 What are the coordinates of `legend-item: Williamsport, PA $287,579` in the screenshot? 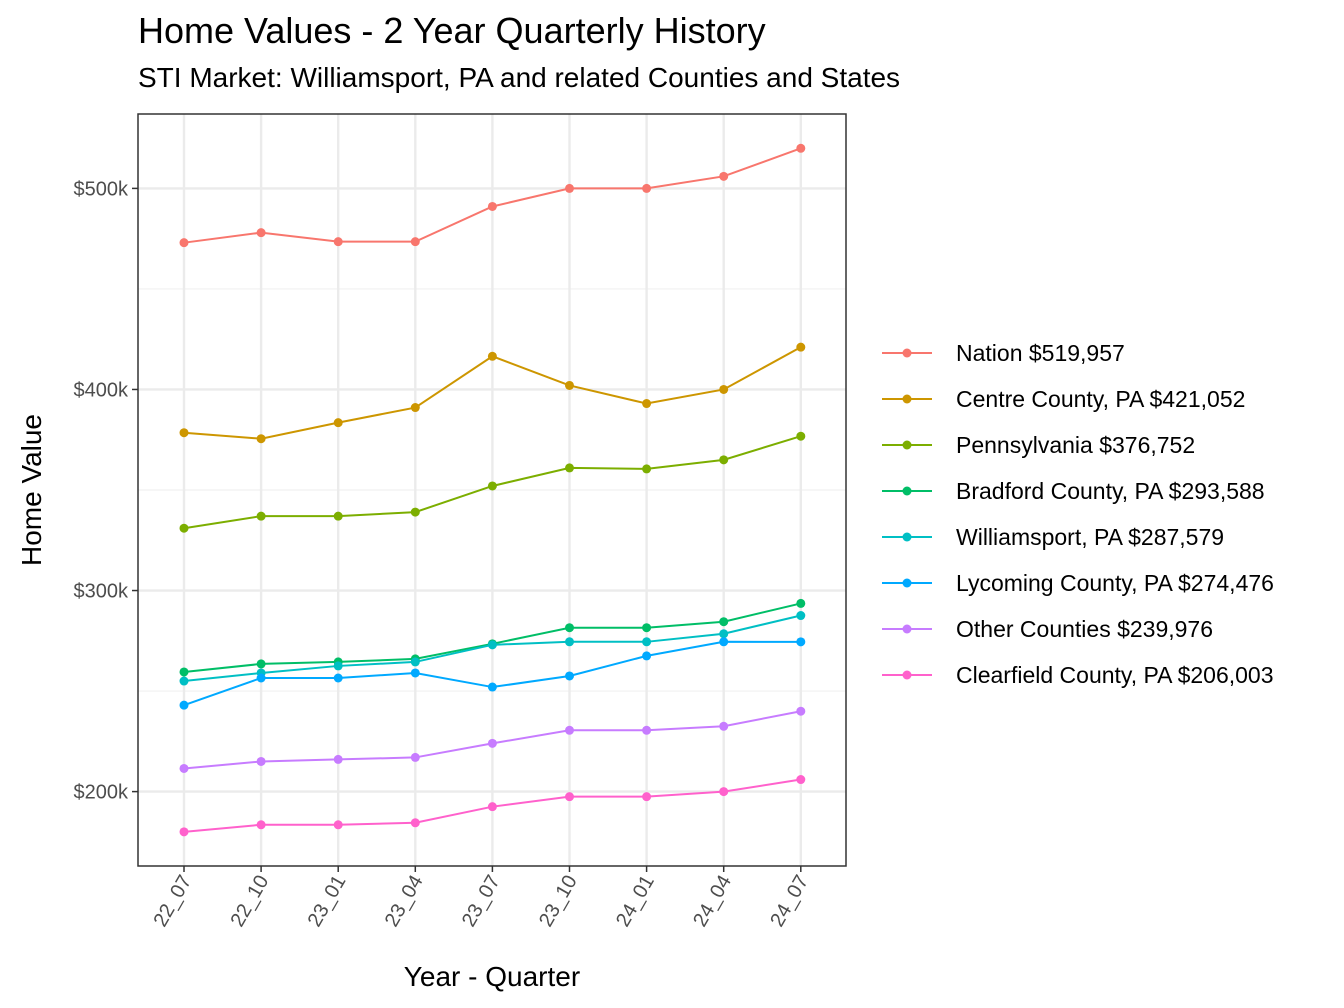 It's located at (1076, 537).